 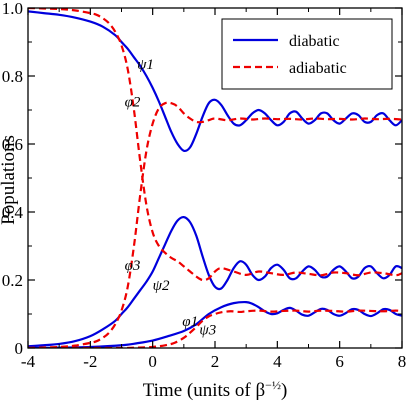 What do you see at coordinates (207, 330) in the screenshot?
I see `curve-label: ψ3` at bounding box center [207, 330].